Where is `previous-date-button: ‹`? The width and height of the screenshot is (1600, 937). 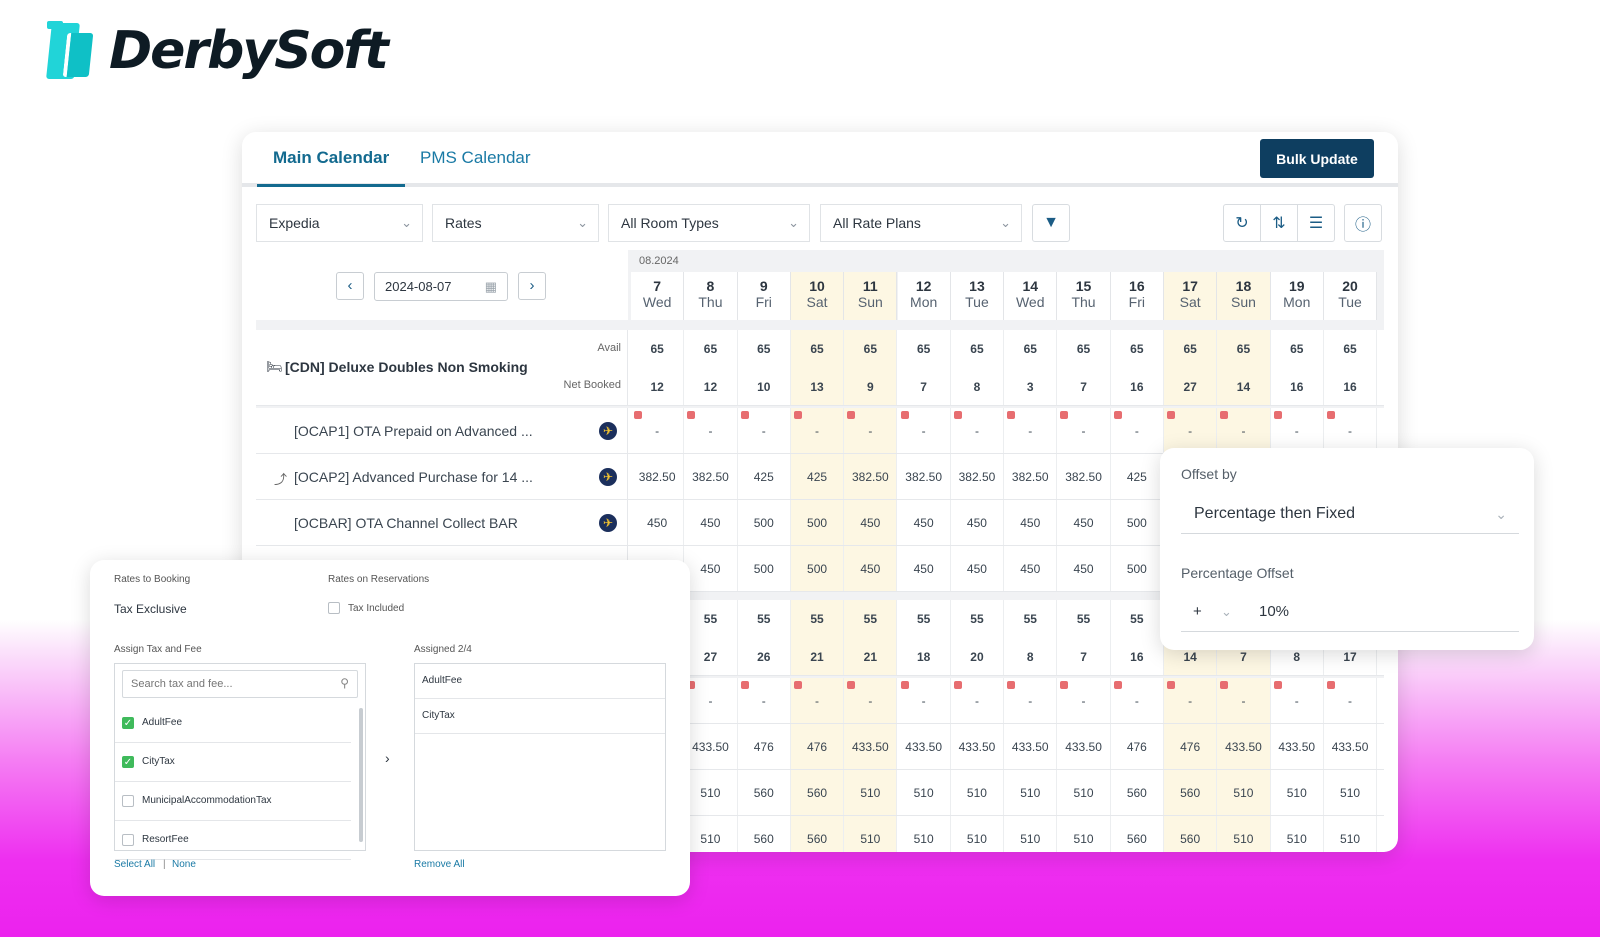
previous-date-button: ‹ is located at coordinates (350, 286).